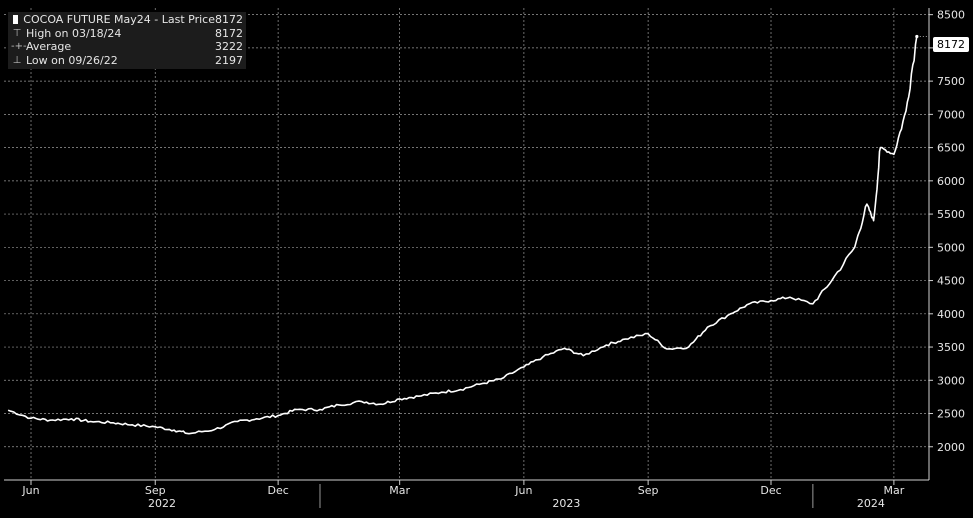 The image size is (973, 518). I want to click on y-tick-label: 4500, so click(951, 281).